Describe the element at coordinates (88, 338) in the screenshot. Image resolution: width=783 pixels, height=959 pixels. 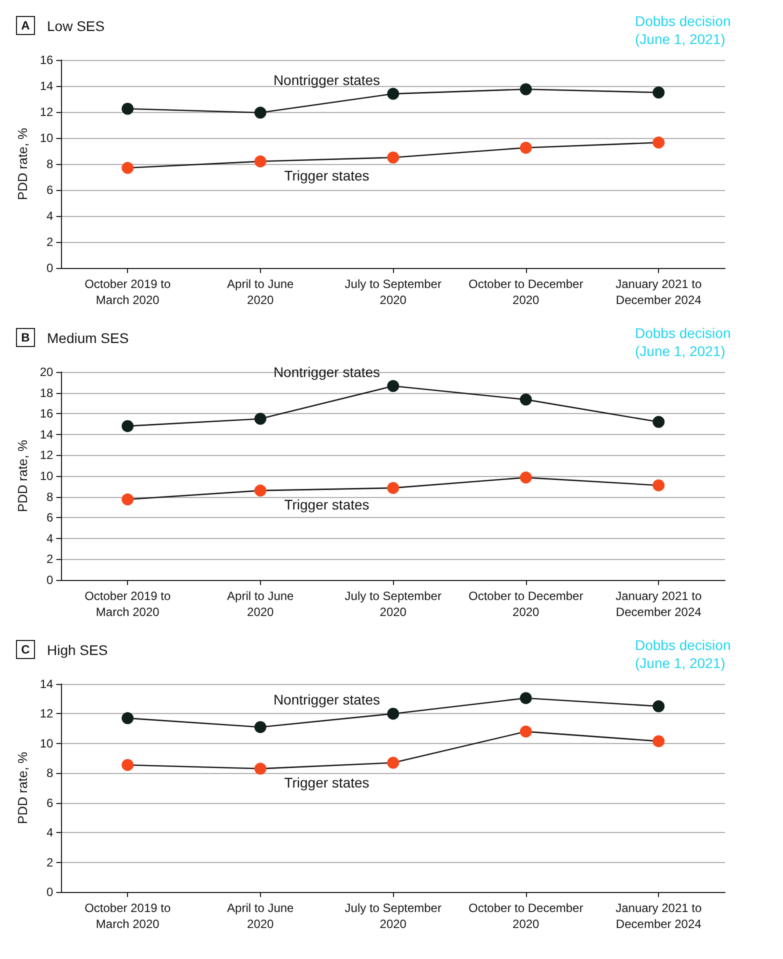
I see `chart-title: Medium SES` at that location.